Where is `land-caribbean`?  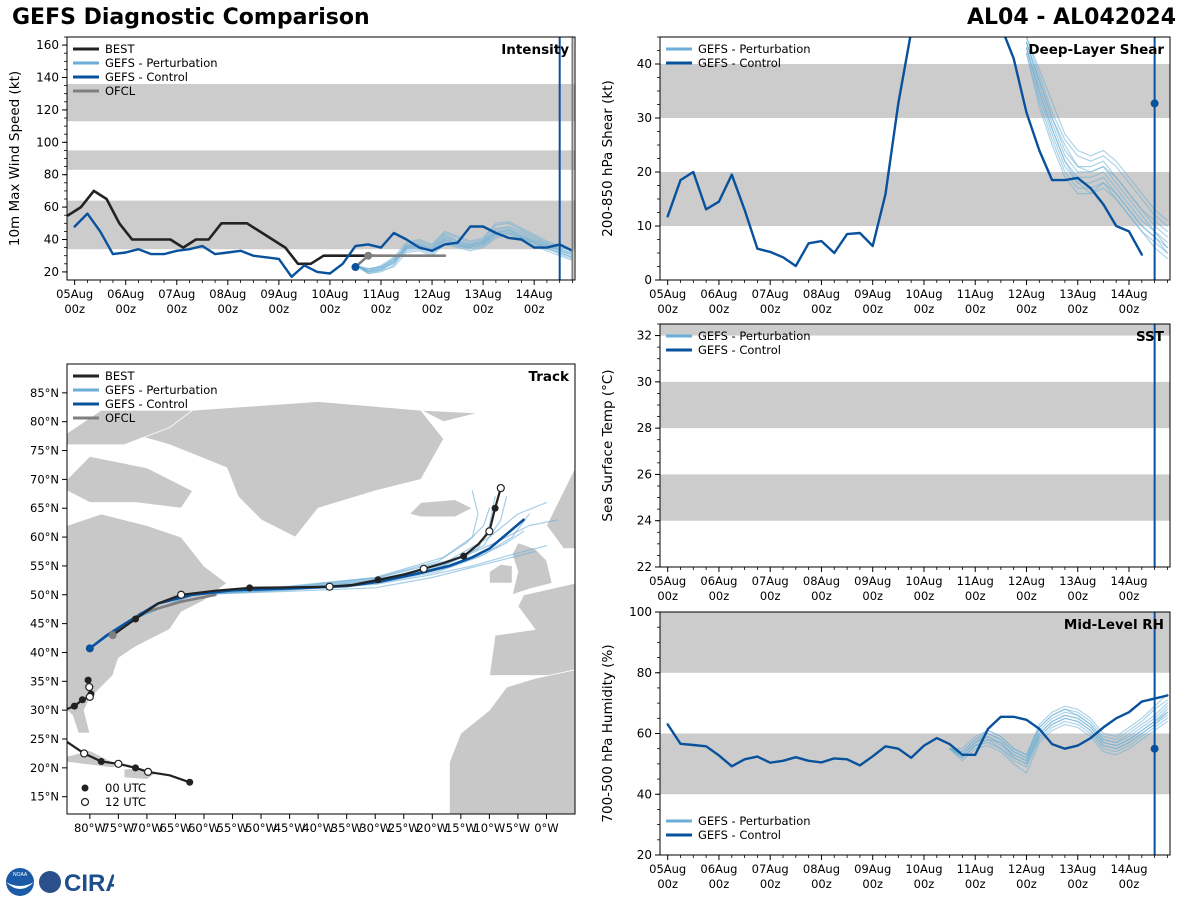 land-caribbean is located at coordinates (93, 759).